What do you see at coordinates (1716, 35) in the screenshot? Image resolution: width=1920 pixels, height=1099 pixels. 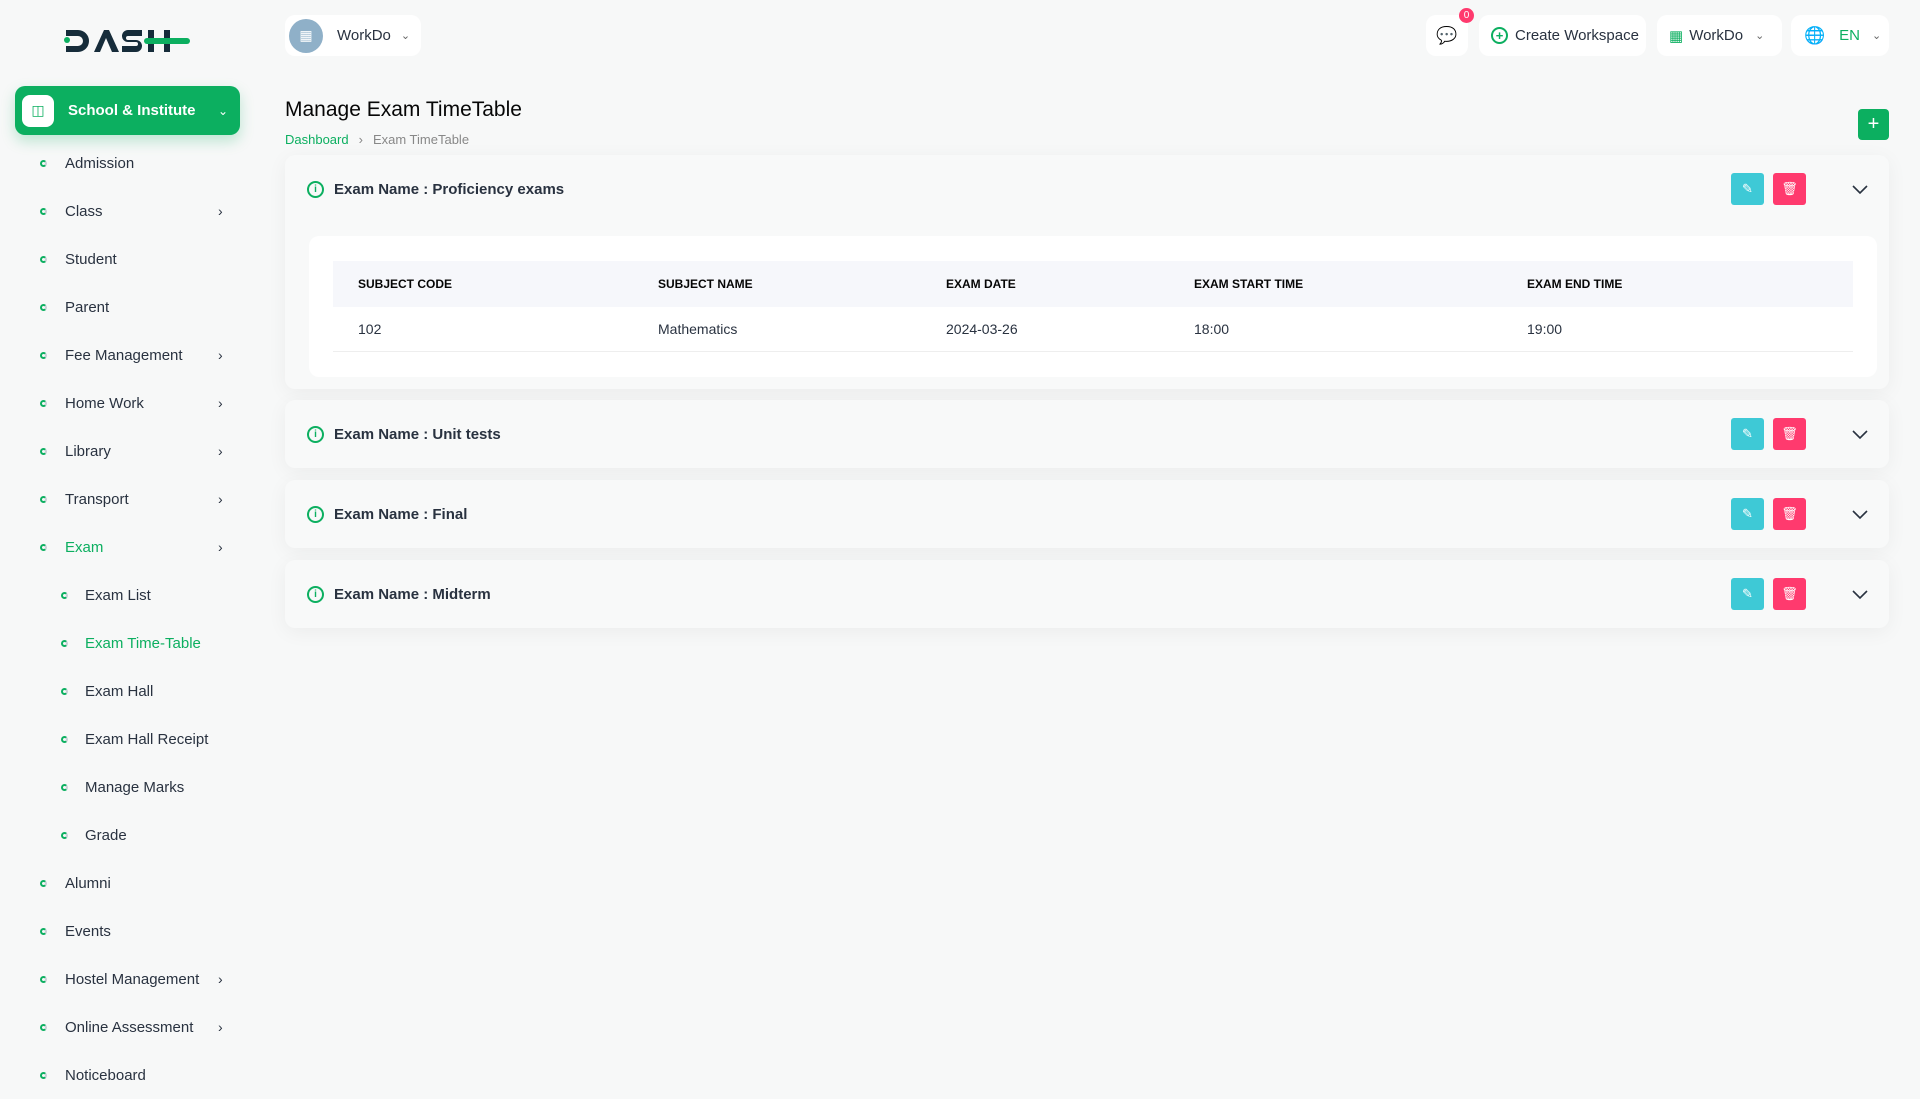 I see `company-name: WorkDo` at bounding box center [1716, 35].